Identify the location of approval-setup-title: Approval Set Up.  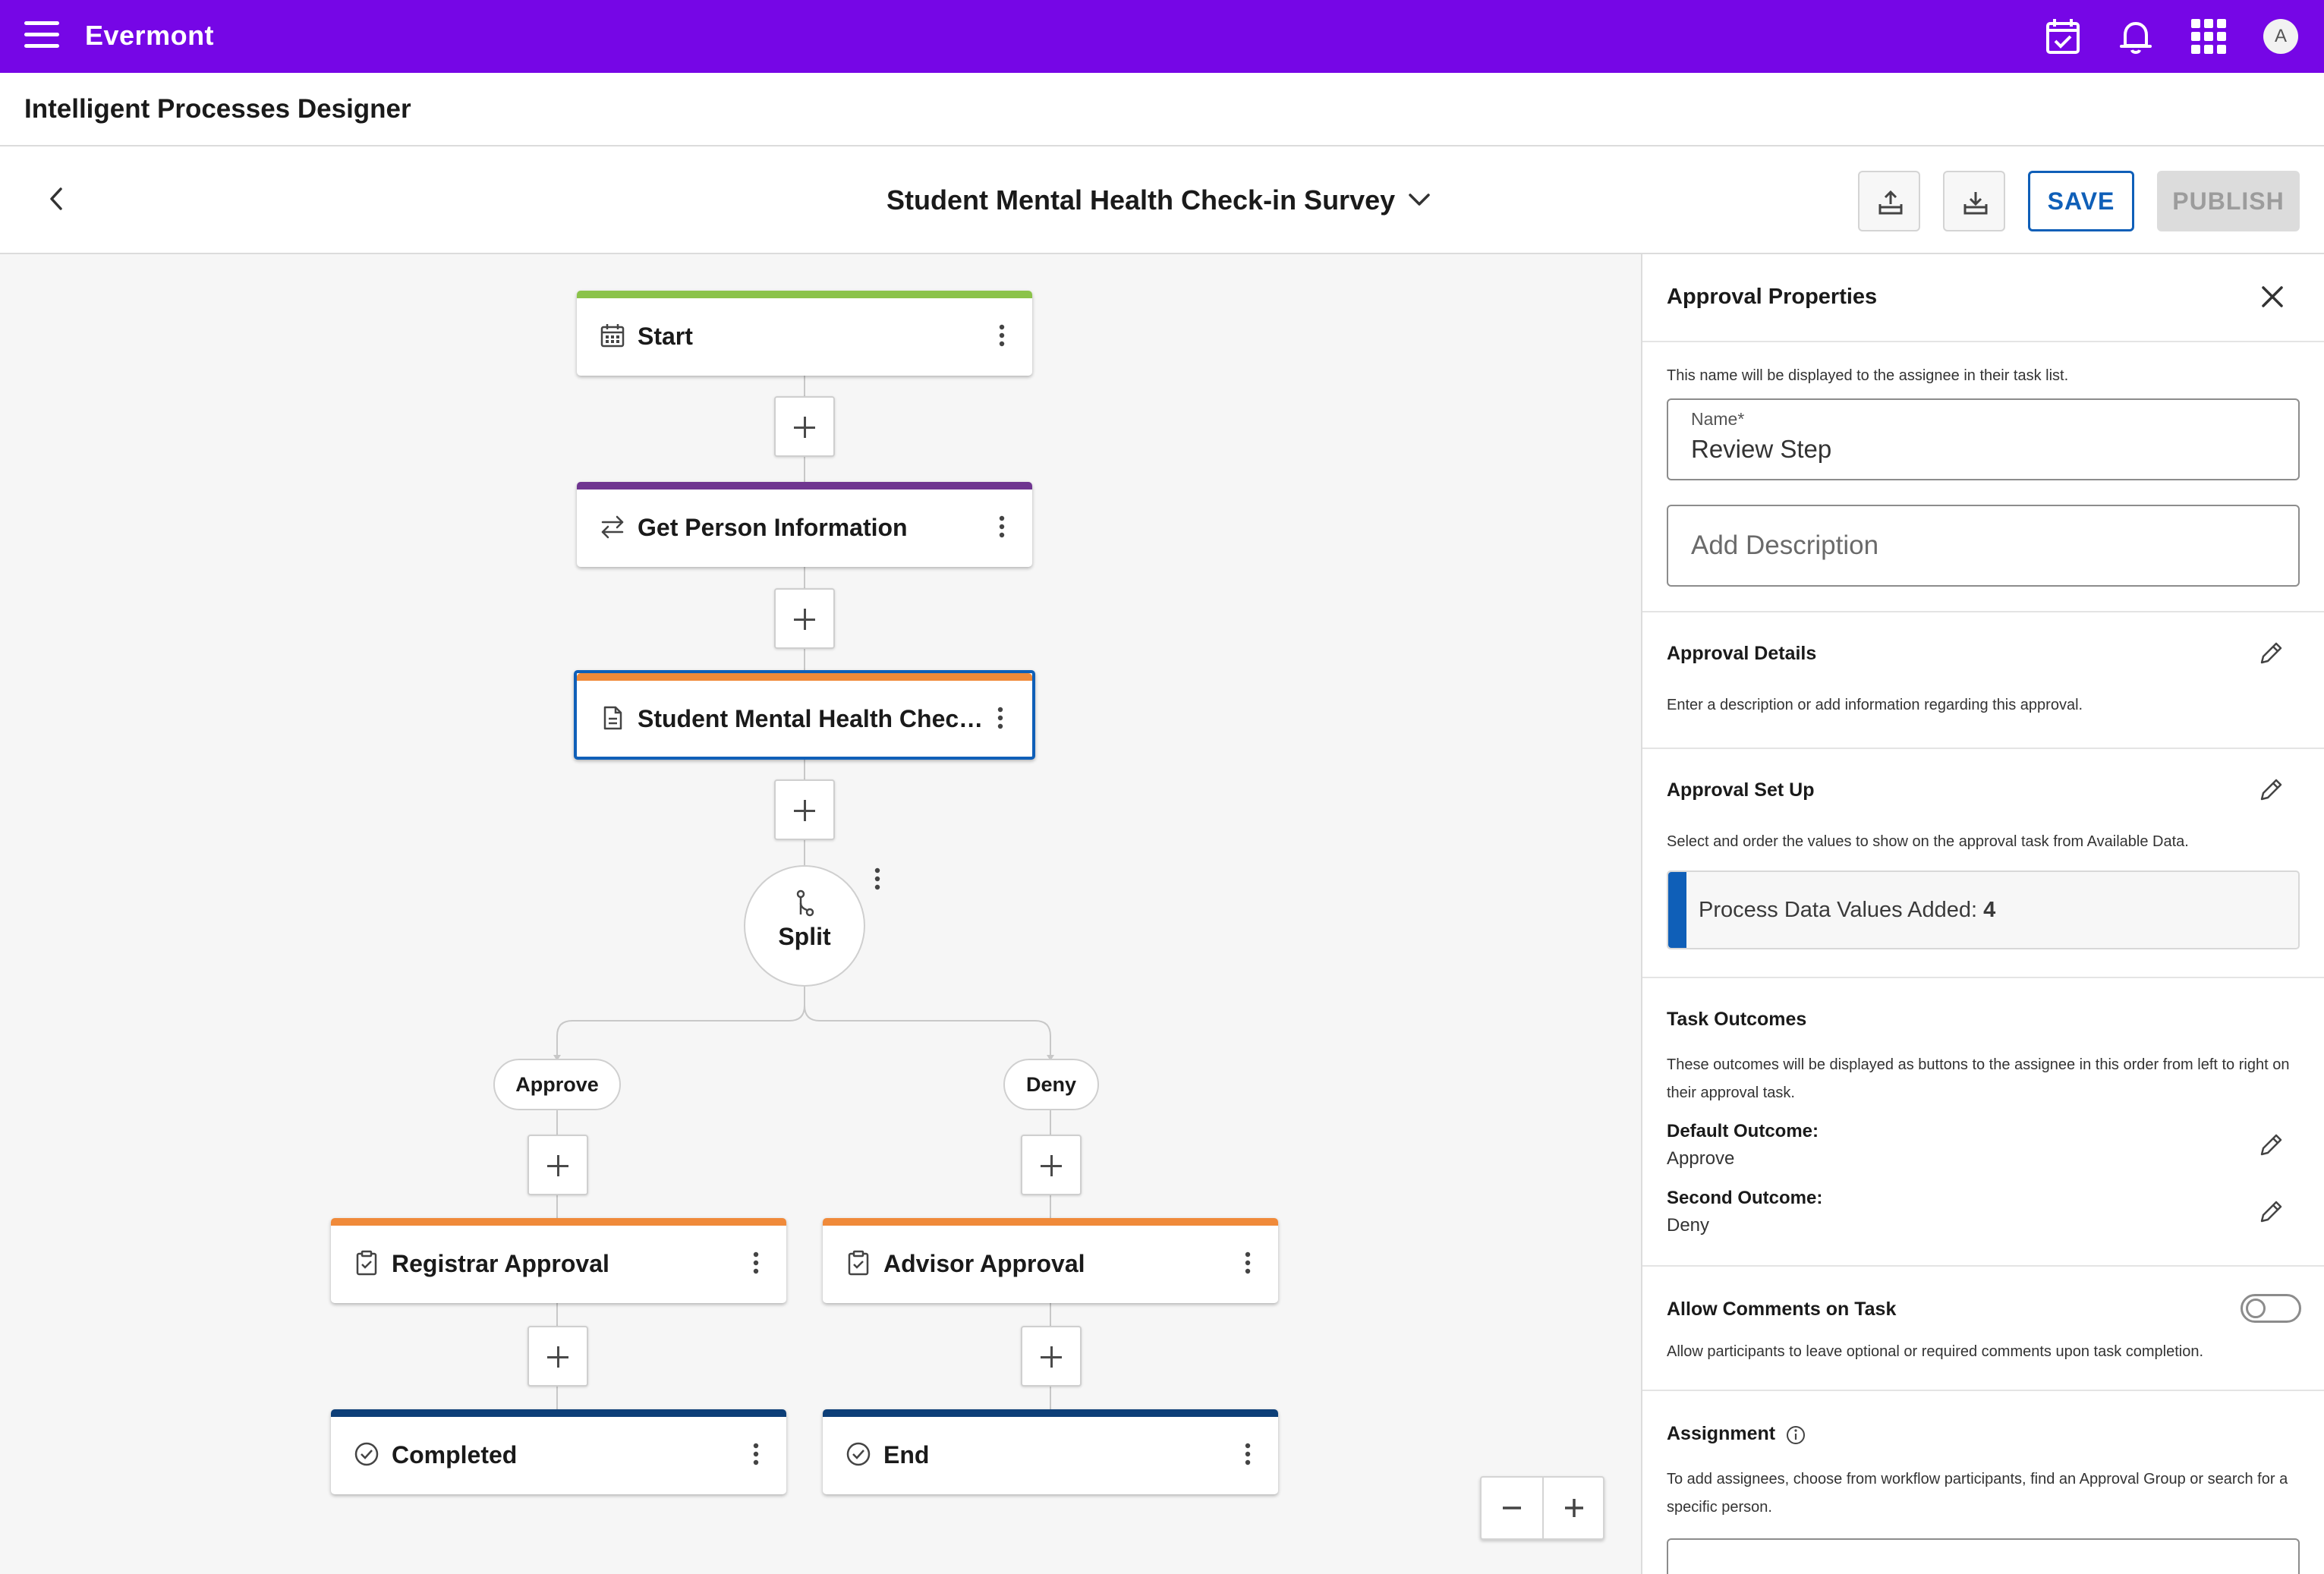
(1741, 790).